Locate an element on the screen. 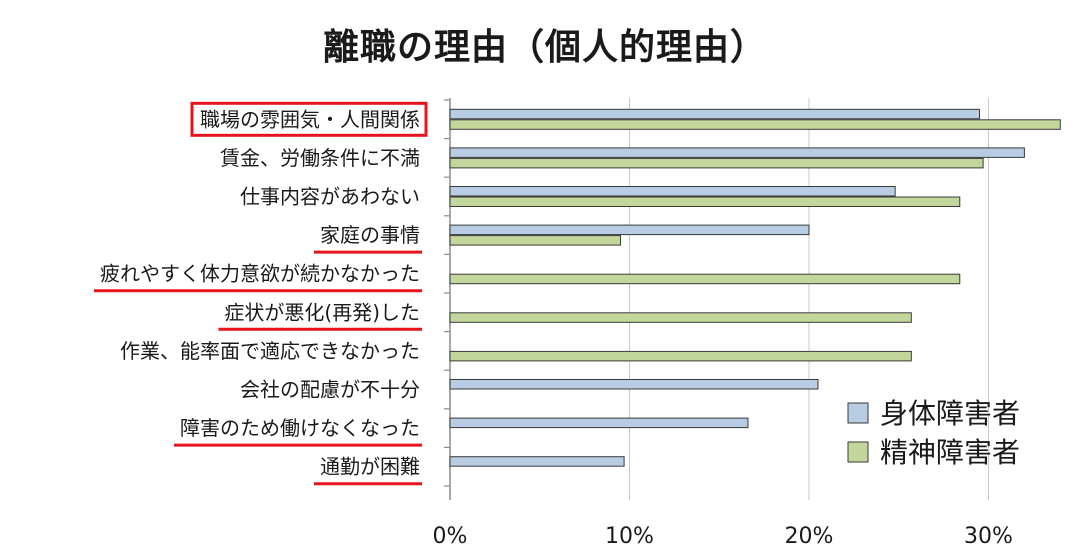  category-label: 職場の雰囲気・人間関係 is located at coordinates (310, 119).